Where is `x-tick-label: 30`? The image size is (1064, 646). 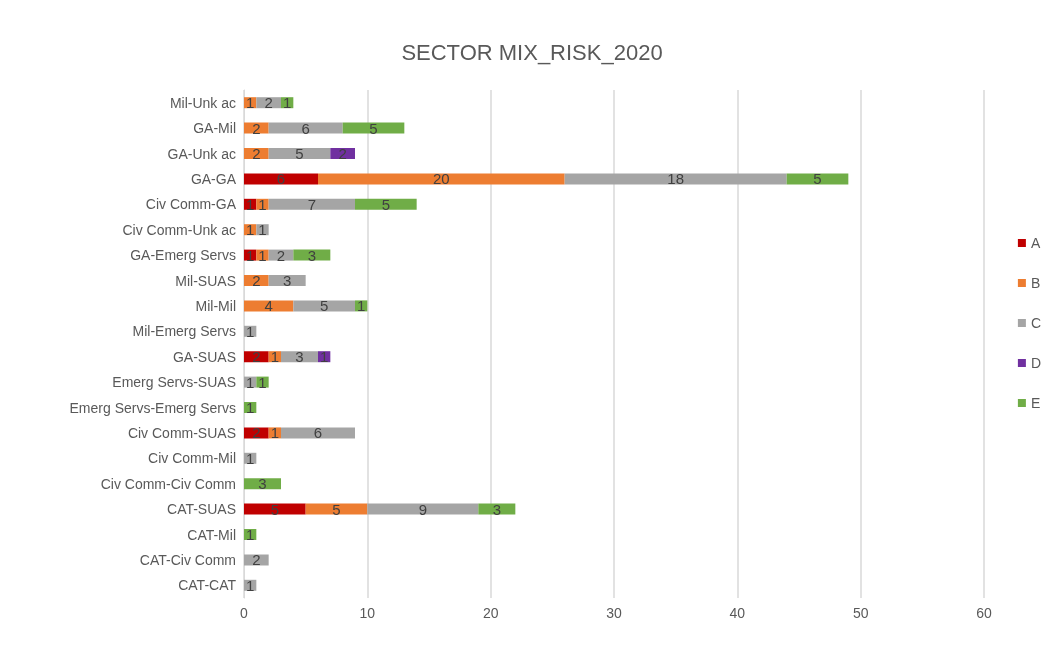 x-tick-label: 30 is located at coordinates (614, 613).